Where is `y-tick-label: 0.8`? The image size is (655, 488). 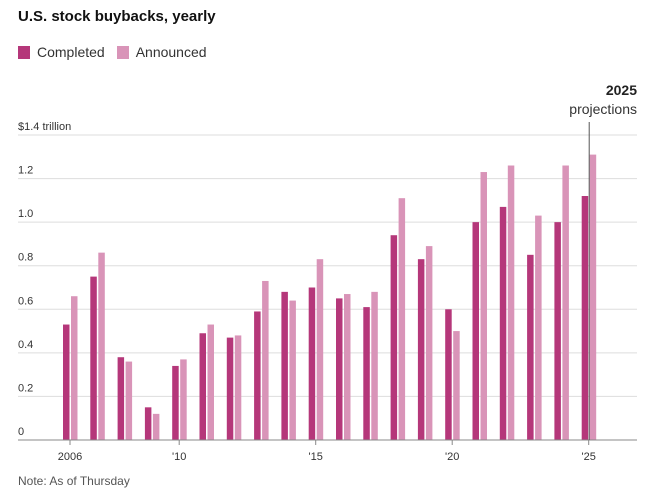 y-tick-label: 0.8 is located at coordinates (25, 258).